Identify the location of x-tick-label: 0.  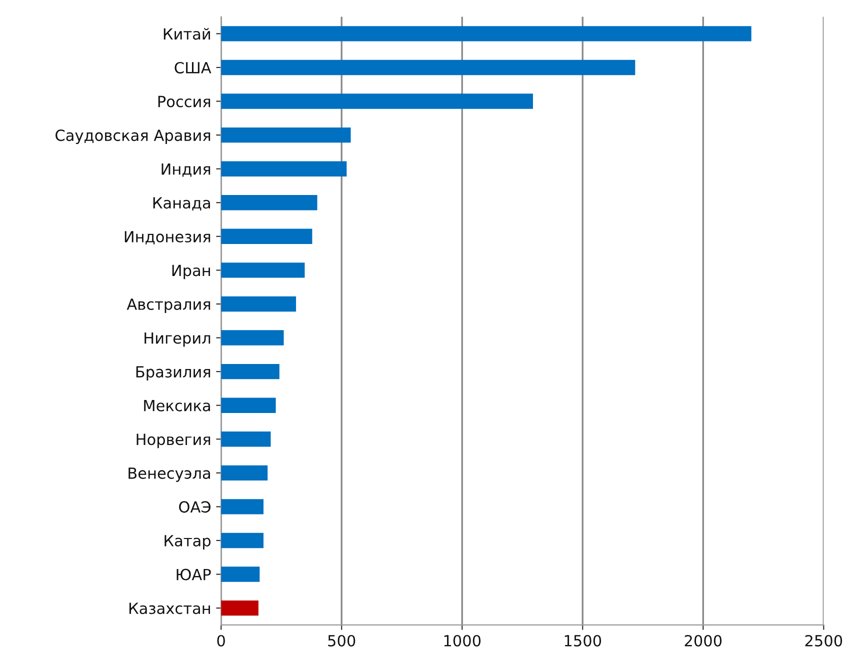
(221, 640).